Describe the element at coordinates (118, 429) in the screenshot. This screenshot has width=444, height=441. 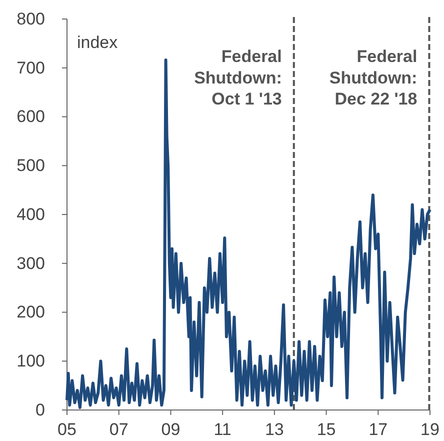
I see `x-tick-label: 07` at that location.